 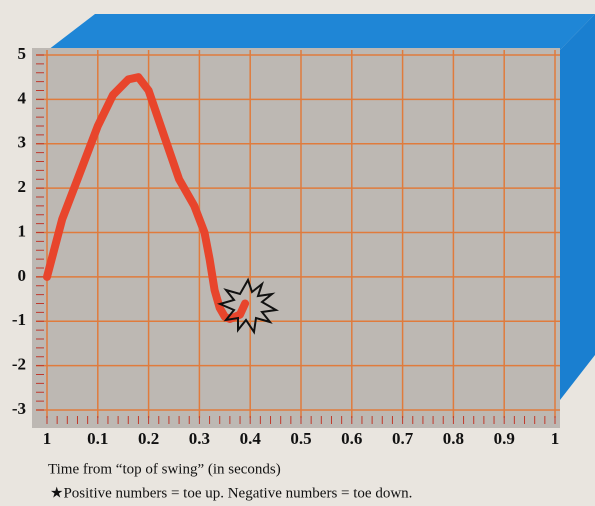 I want to click on frame-top, so click(x=321, y=32).